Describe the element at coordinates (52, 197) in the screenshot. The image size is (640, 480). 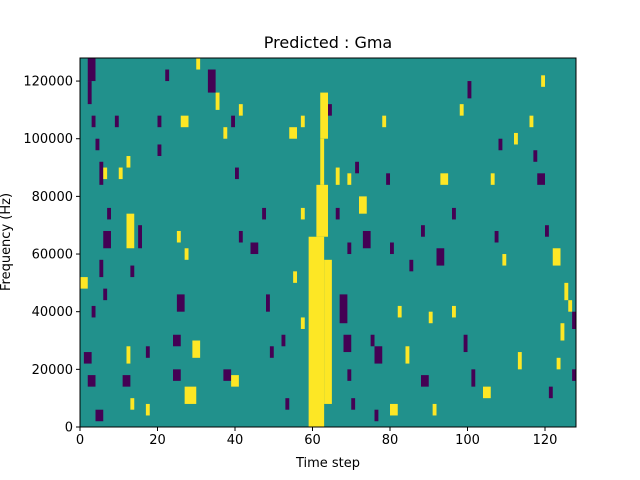
I see `y-tick-label-4: 80000` at that location.